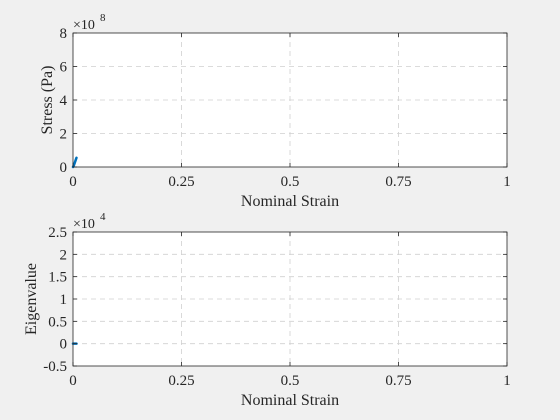  I want to click on stress-xlabel: Nominal Strain, so click(290, 201).